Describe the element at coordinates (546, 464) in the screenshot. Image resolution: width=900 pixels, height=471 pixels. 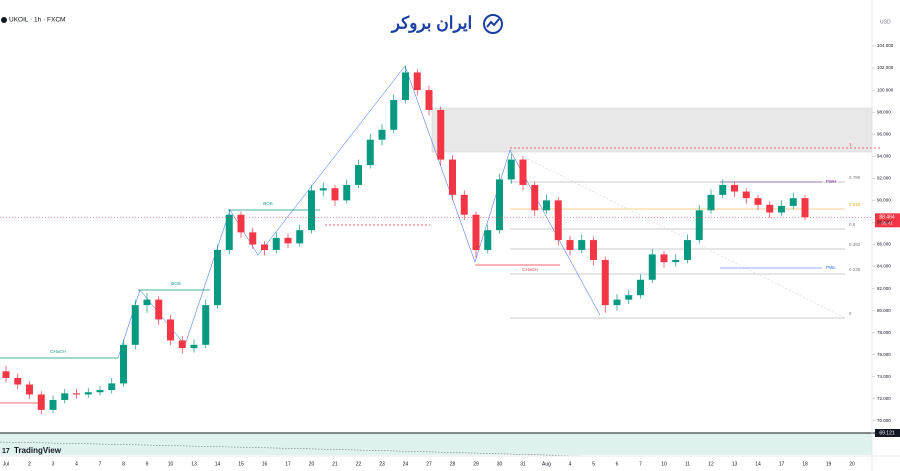
I see `x-tick-label: Aug` at that location.